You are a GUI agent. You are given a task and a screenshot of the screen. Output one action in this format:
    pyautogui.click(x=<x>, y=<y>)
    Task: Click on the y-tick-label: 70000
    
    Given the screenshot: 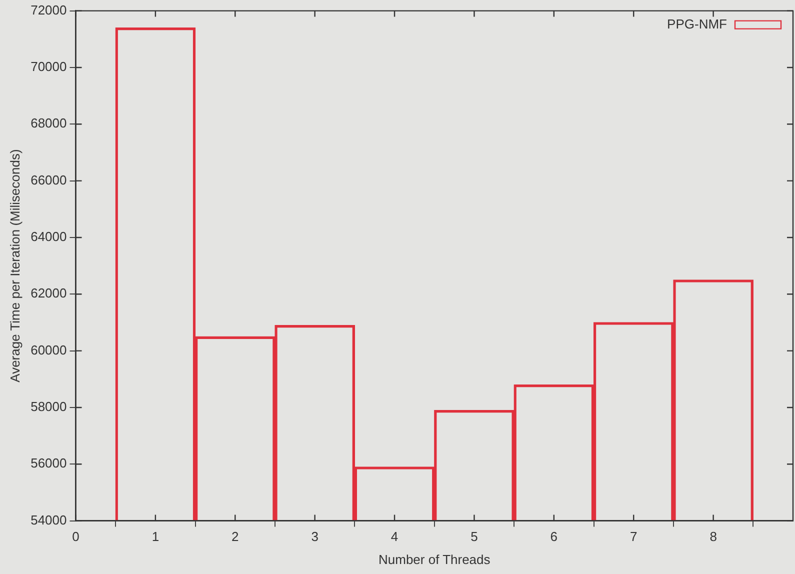 What is the action you would take?
    pyautogui.click(x=48, y=66)
    